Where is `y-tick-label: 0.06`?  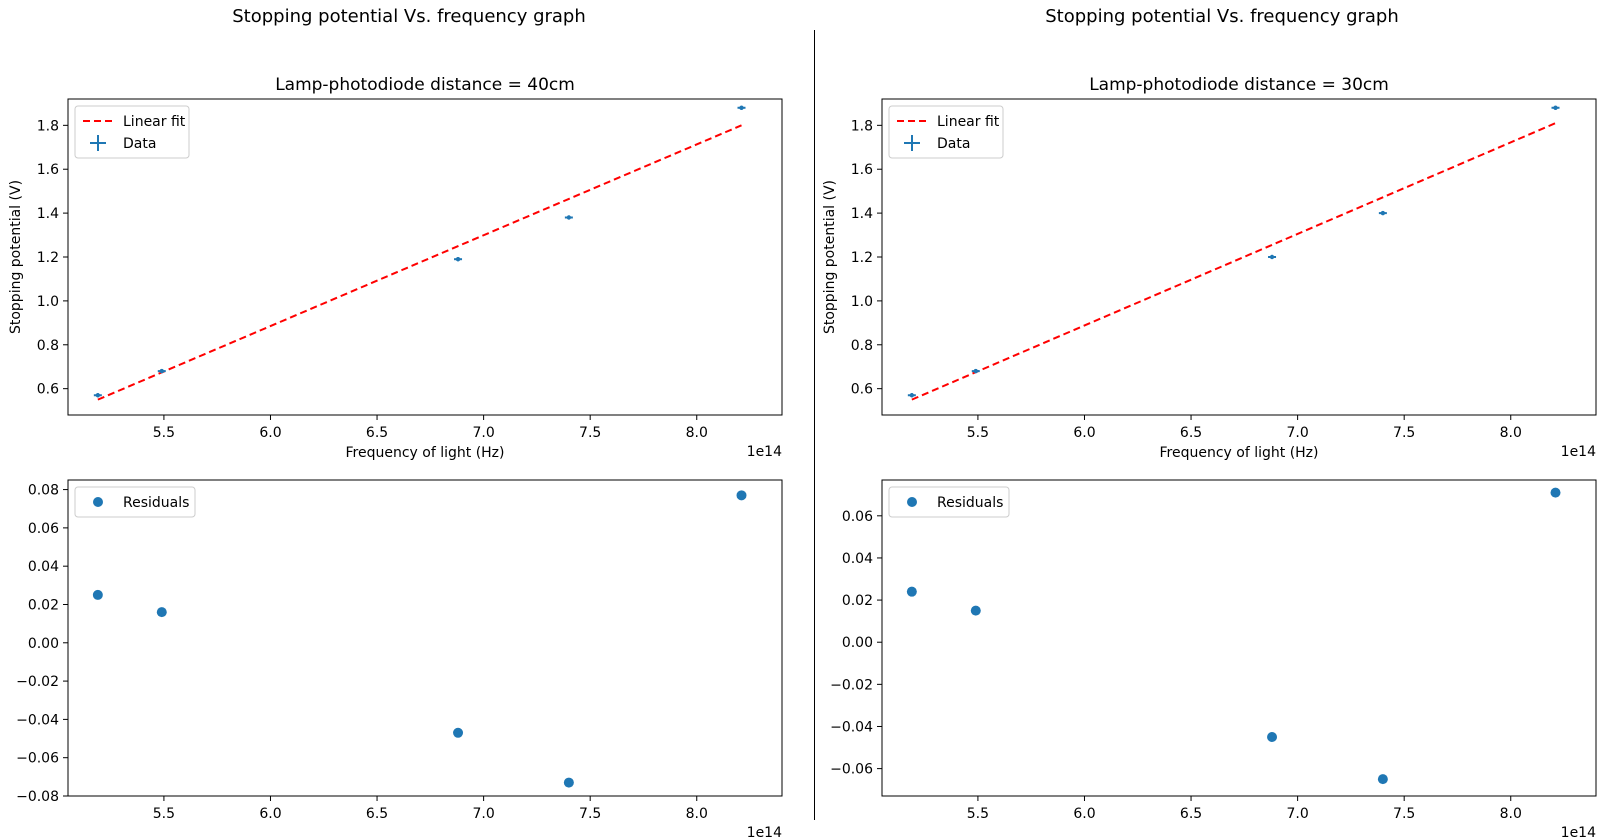
y-tick-label: 0.06 is located at coordinates (43, 529).